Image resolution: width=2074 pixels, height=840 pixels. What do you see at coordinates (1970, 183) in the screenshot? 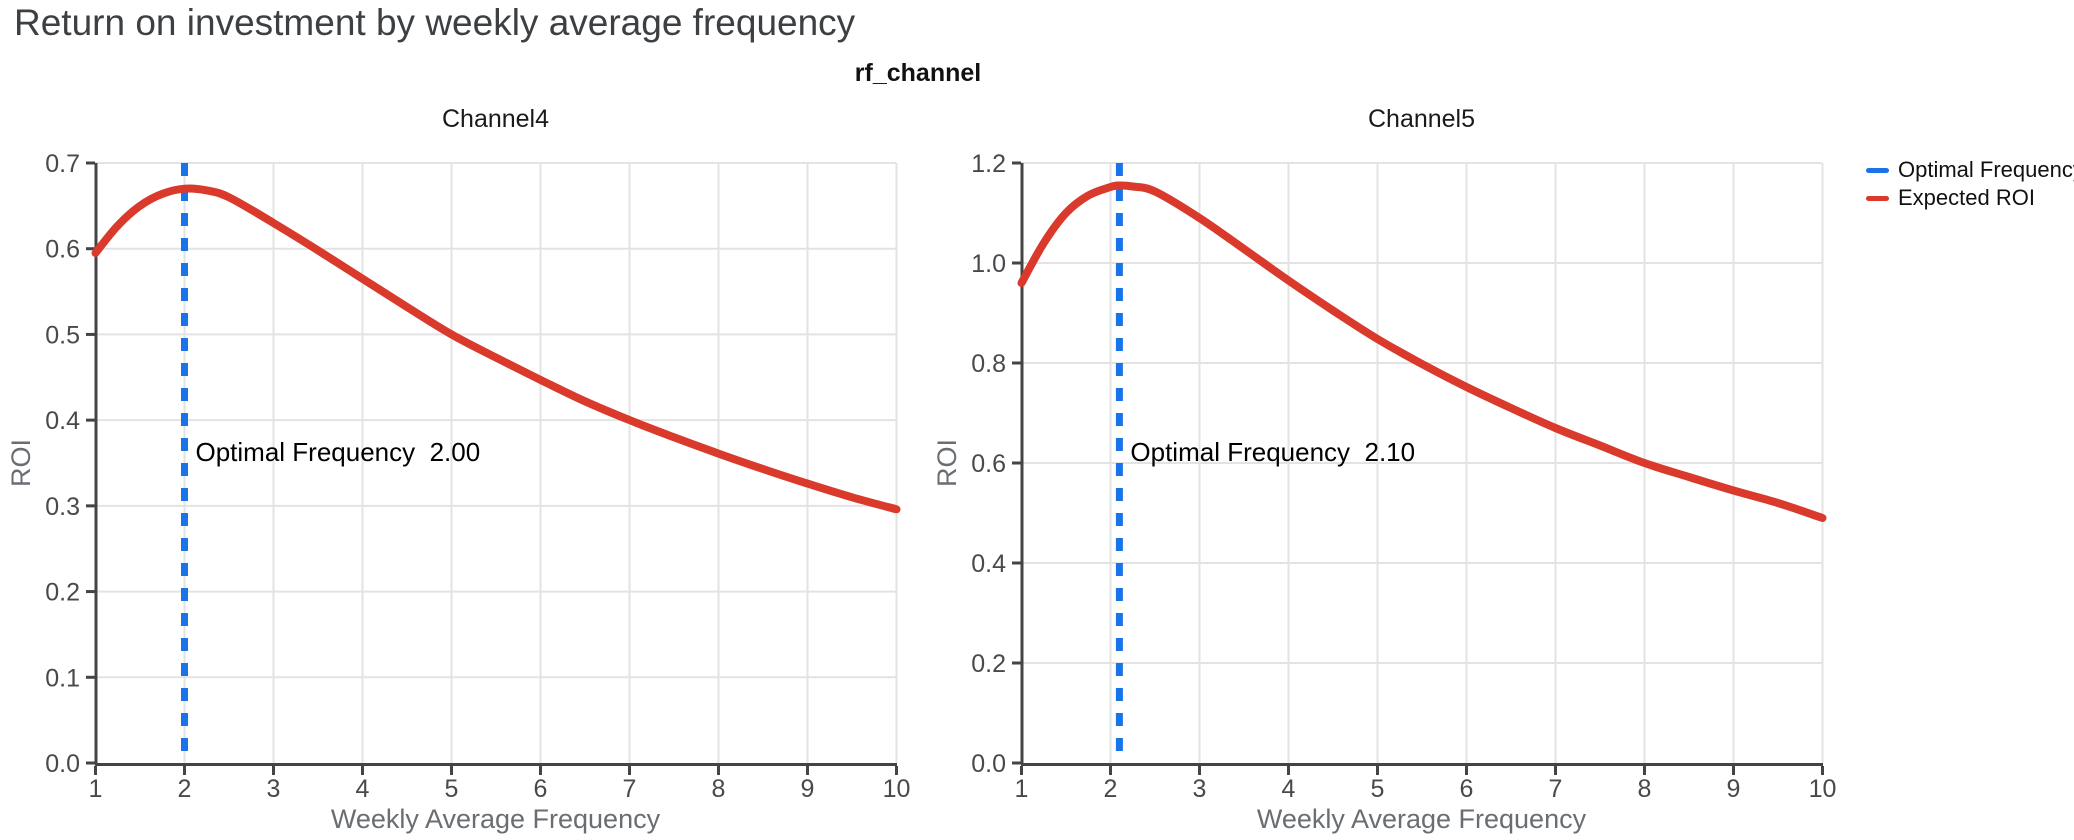
I see `chart-legend: Optimal Frequency Expected ROI` at bounding box center [1970, 183].